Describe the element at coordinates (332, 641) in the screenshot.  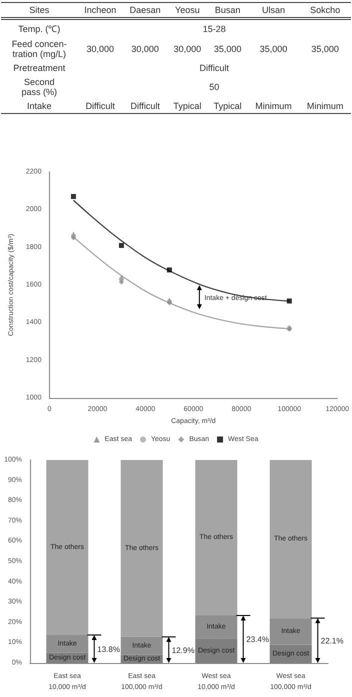
I see `annotation: 22.1%` at that location.